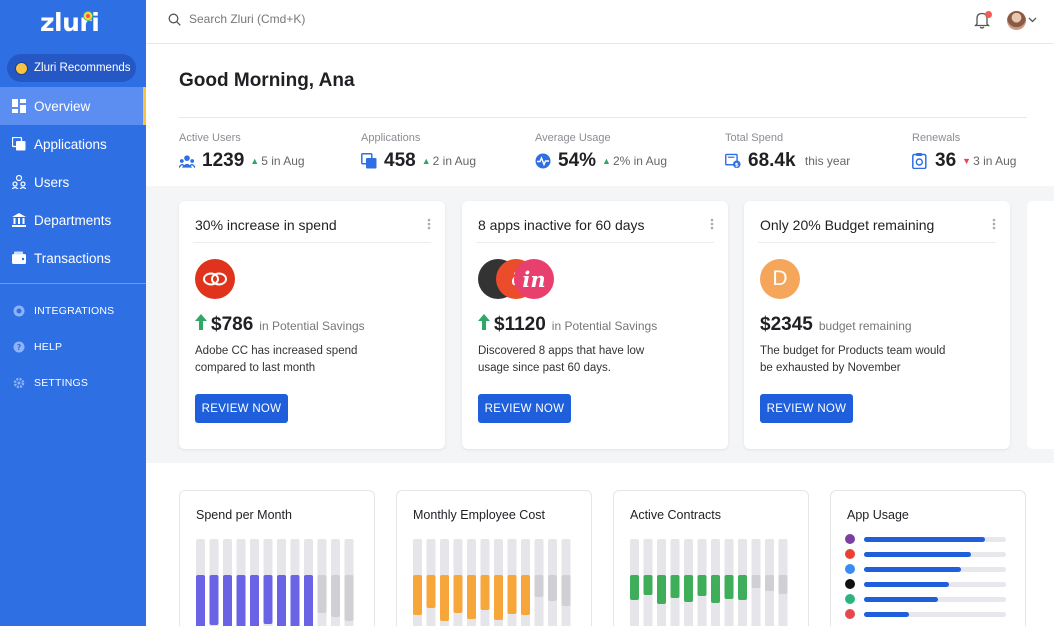 The height and width of the screenshot is (626, 1054). I want to click on sidebar-item-transactions: Transactions, so click(73, 258).